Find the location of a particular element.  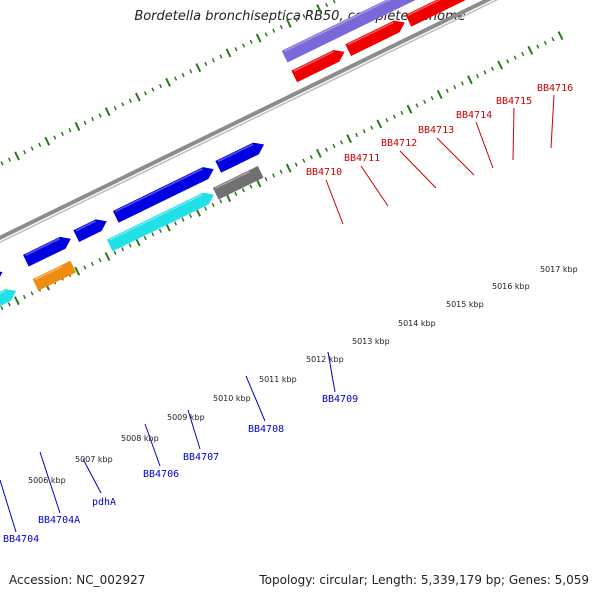

gene-label-forward: BB4704A is located at coordinates (59, 520).